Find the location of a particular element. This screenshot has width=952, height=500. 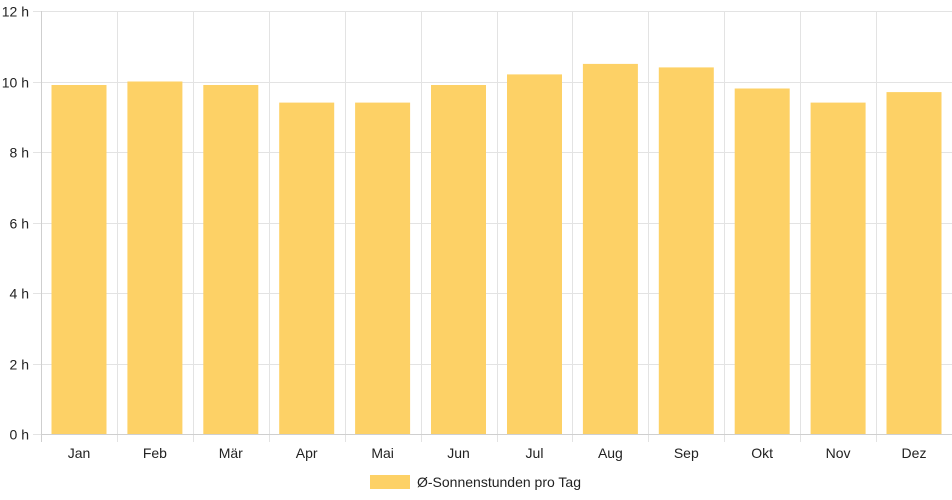

y-tick-label: 8 h is located at coordinates (19, 153).